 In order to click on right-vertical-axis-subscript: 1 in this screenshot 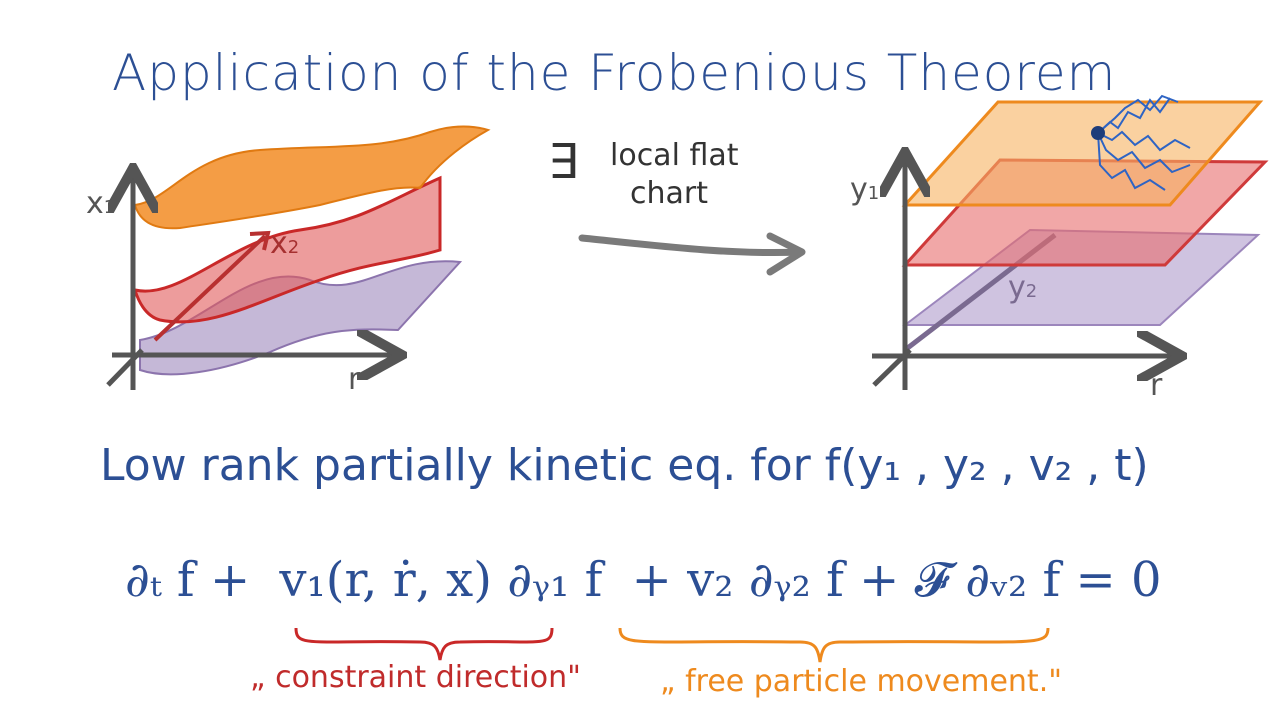, I will do `click(873, 193)`.